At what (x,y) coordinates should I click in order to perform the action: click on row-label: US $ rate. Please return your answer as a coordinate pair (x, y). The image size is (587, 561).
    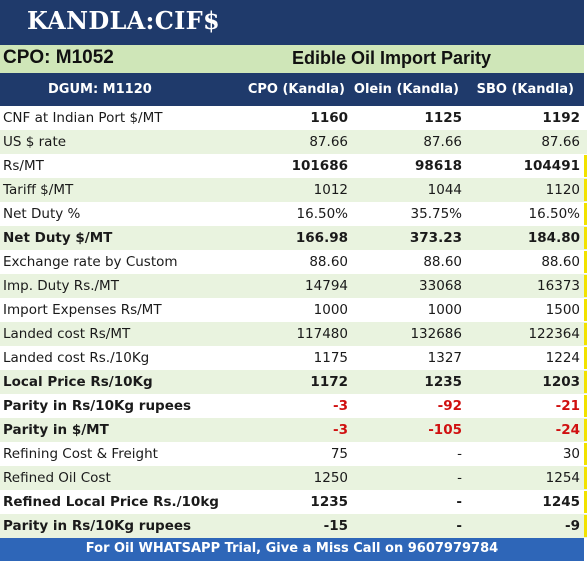
    Looking at the image, I should click on (35, 142).